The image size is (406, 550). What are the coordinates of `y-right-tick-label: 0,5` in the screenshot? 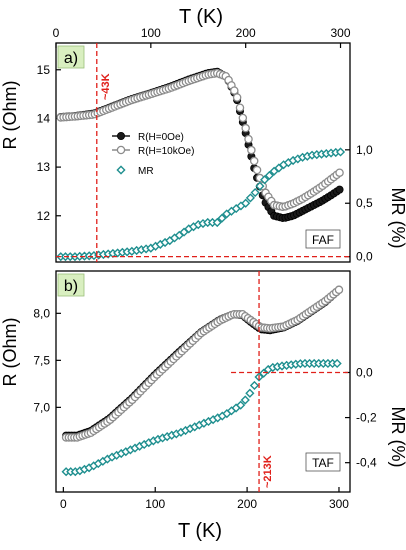 It's located at (364, 203).